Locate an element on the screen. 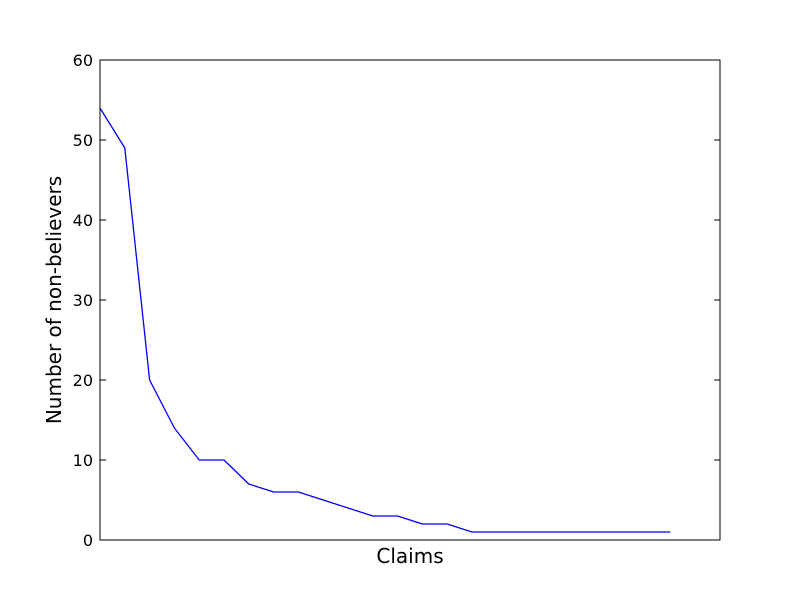 Image resolution: width=800 pixels, height=600 pixels. y-tick-label: 60 is located at coordinates (83, 60).